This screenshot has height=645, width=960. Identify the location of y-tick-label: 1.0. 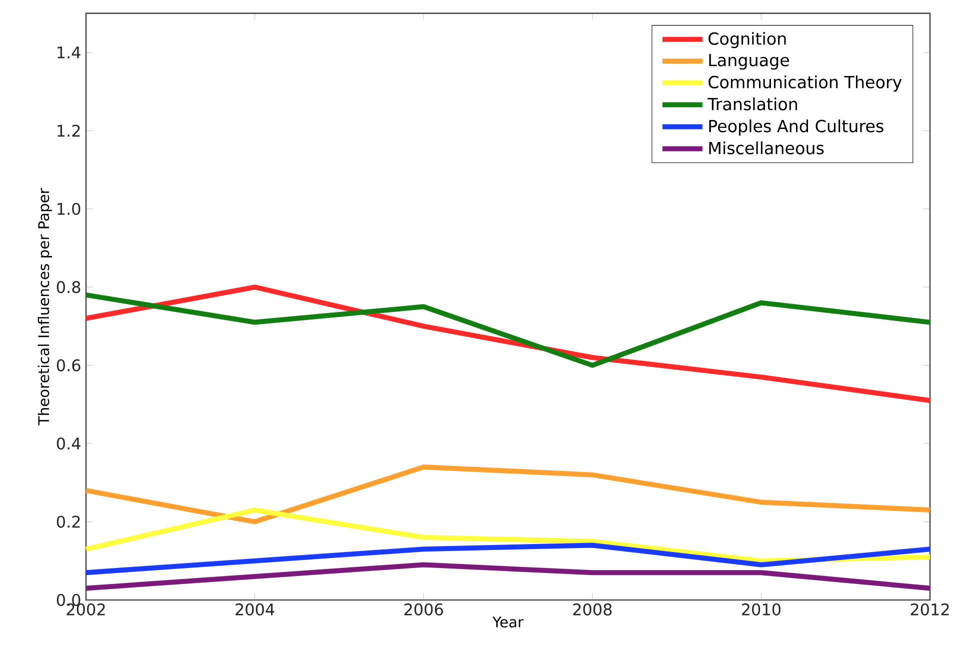
(69, 208).